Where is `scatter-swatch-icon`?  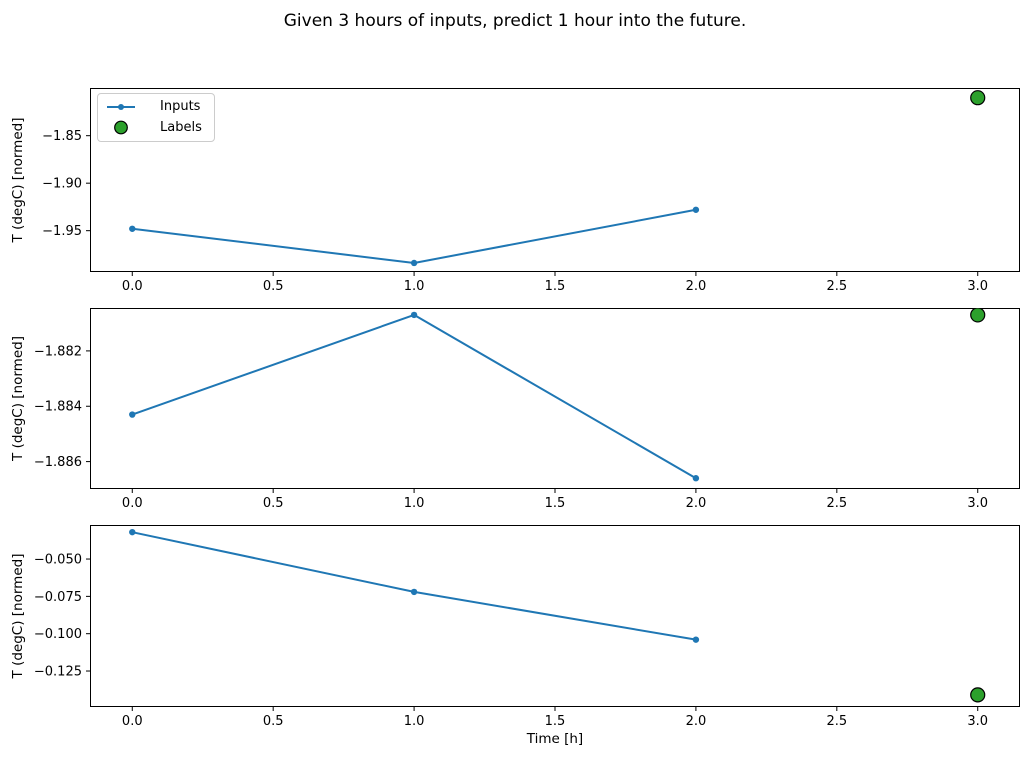 scatter-swatch-icon is located at coordinates (121, 127).